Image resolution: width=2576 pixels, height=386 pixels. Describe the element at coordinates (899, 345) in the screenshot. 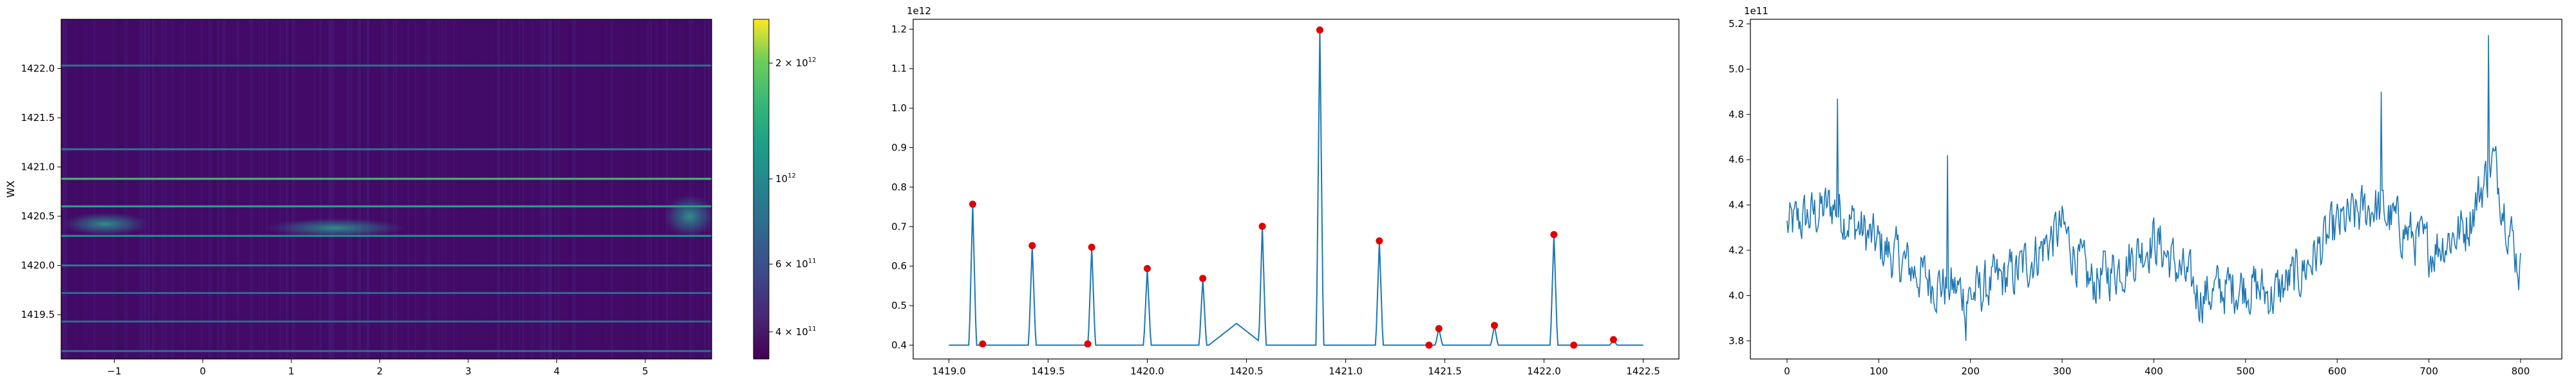

I see `y-tick-label: 0.4` at that location.